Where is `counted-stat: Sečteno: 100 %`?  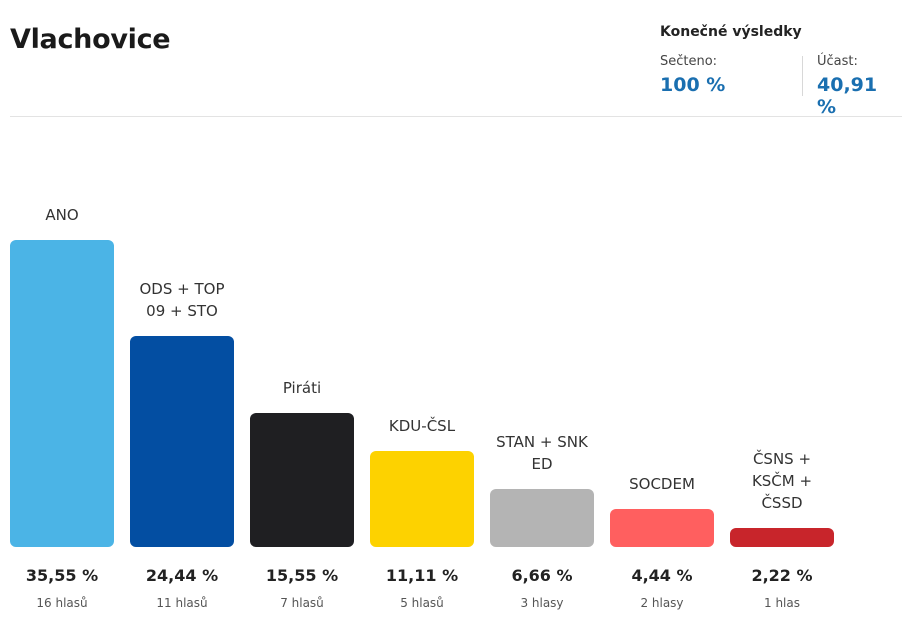 counted-stat: Sečteno: 100 % is located at coordinates (692, 75).